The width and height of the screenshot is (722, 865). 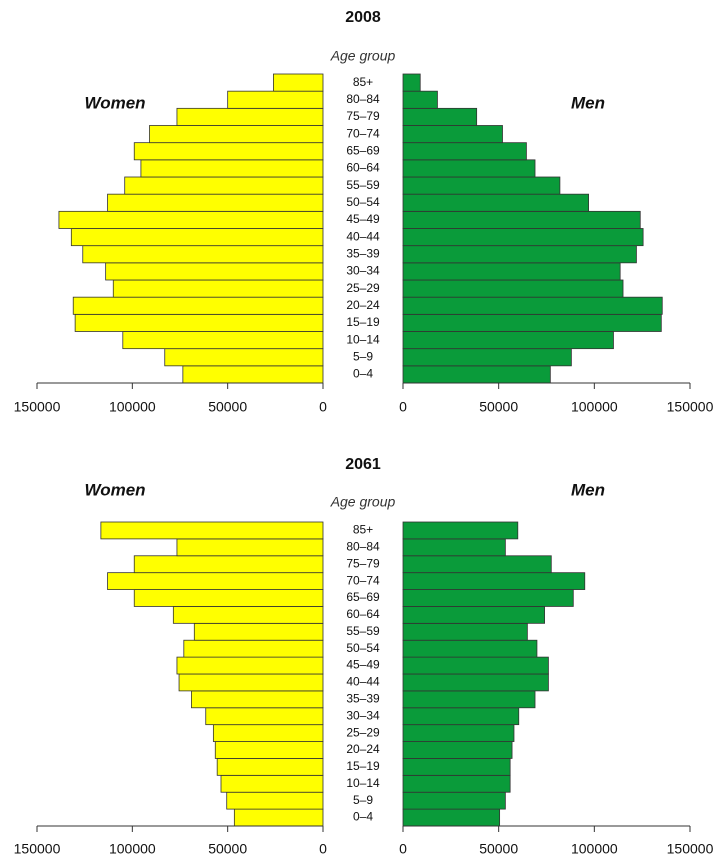 I want to click on age-group-label: 35–39, so click(x=363, y=253).